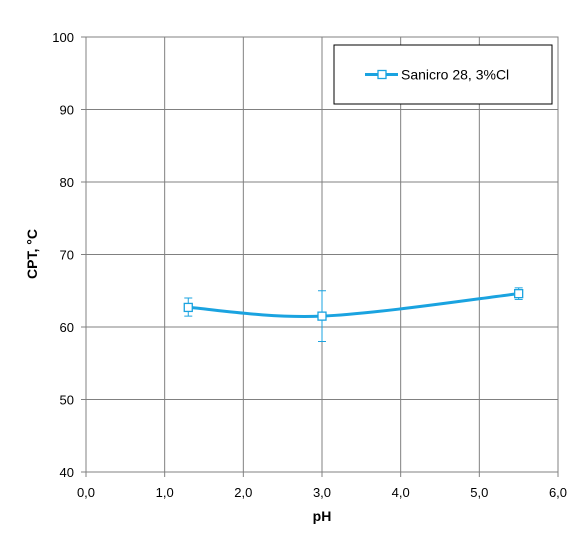 The image size is (588, 534). What do you see at coordinates (401, 492) in the screenshot?
I see `x-tick-label: 4,0` at bounding box center [401, 492].